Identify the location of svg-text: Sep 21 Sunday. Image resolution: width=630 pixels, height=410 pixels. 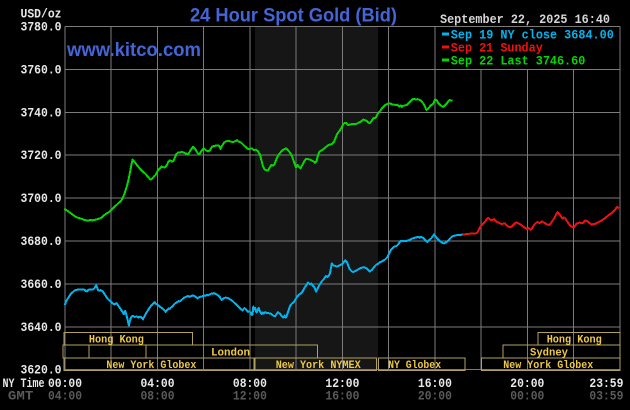
(497, 49).